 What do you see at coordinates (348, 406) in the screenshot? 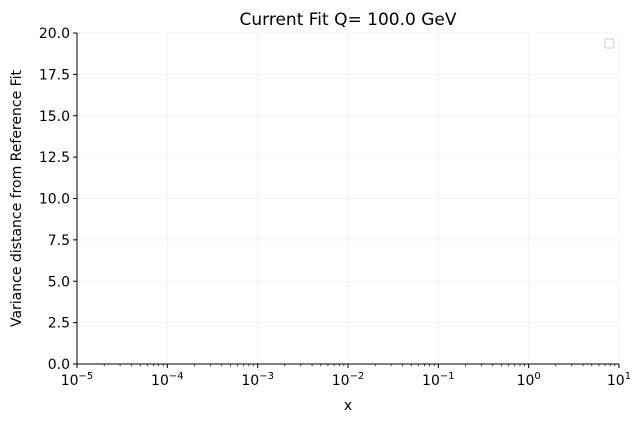
I see `x-axis-label: x` at bounding box center [348, 406].